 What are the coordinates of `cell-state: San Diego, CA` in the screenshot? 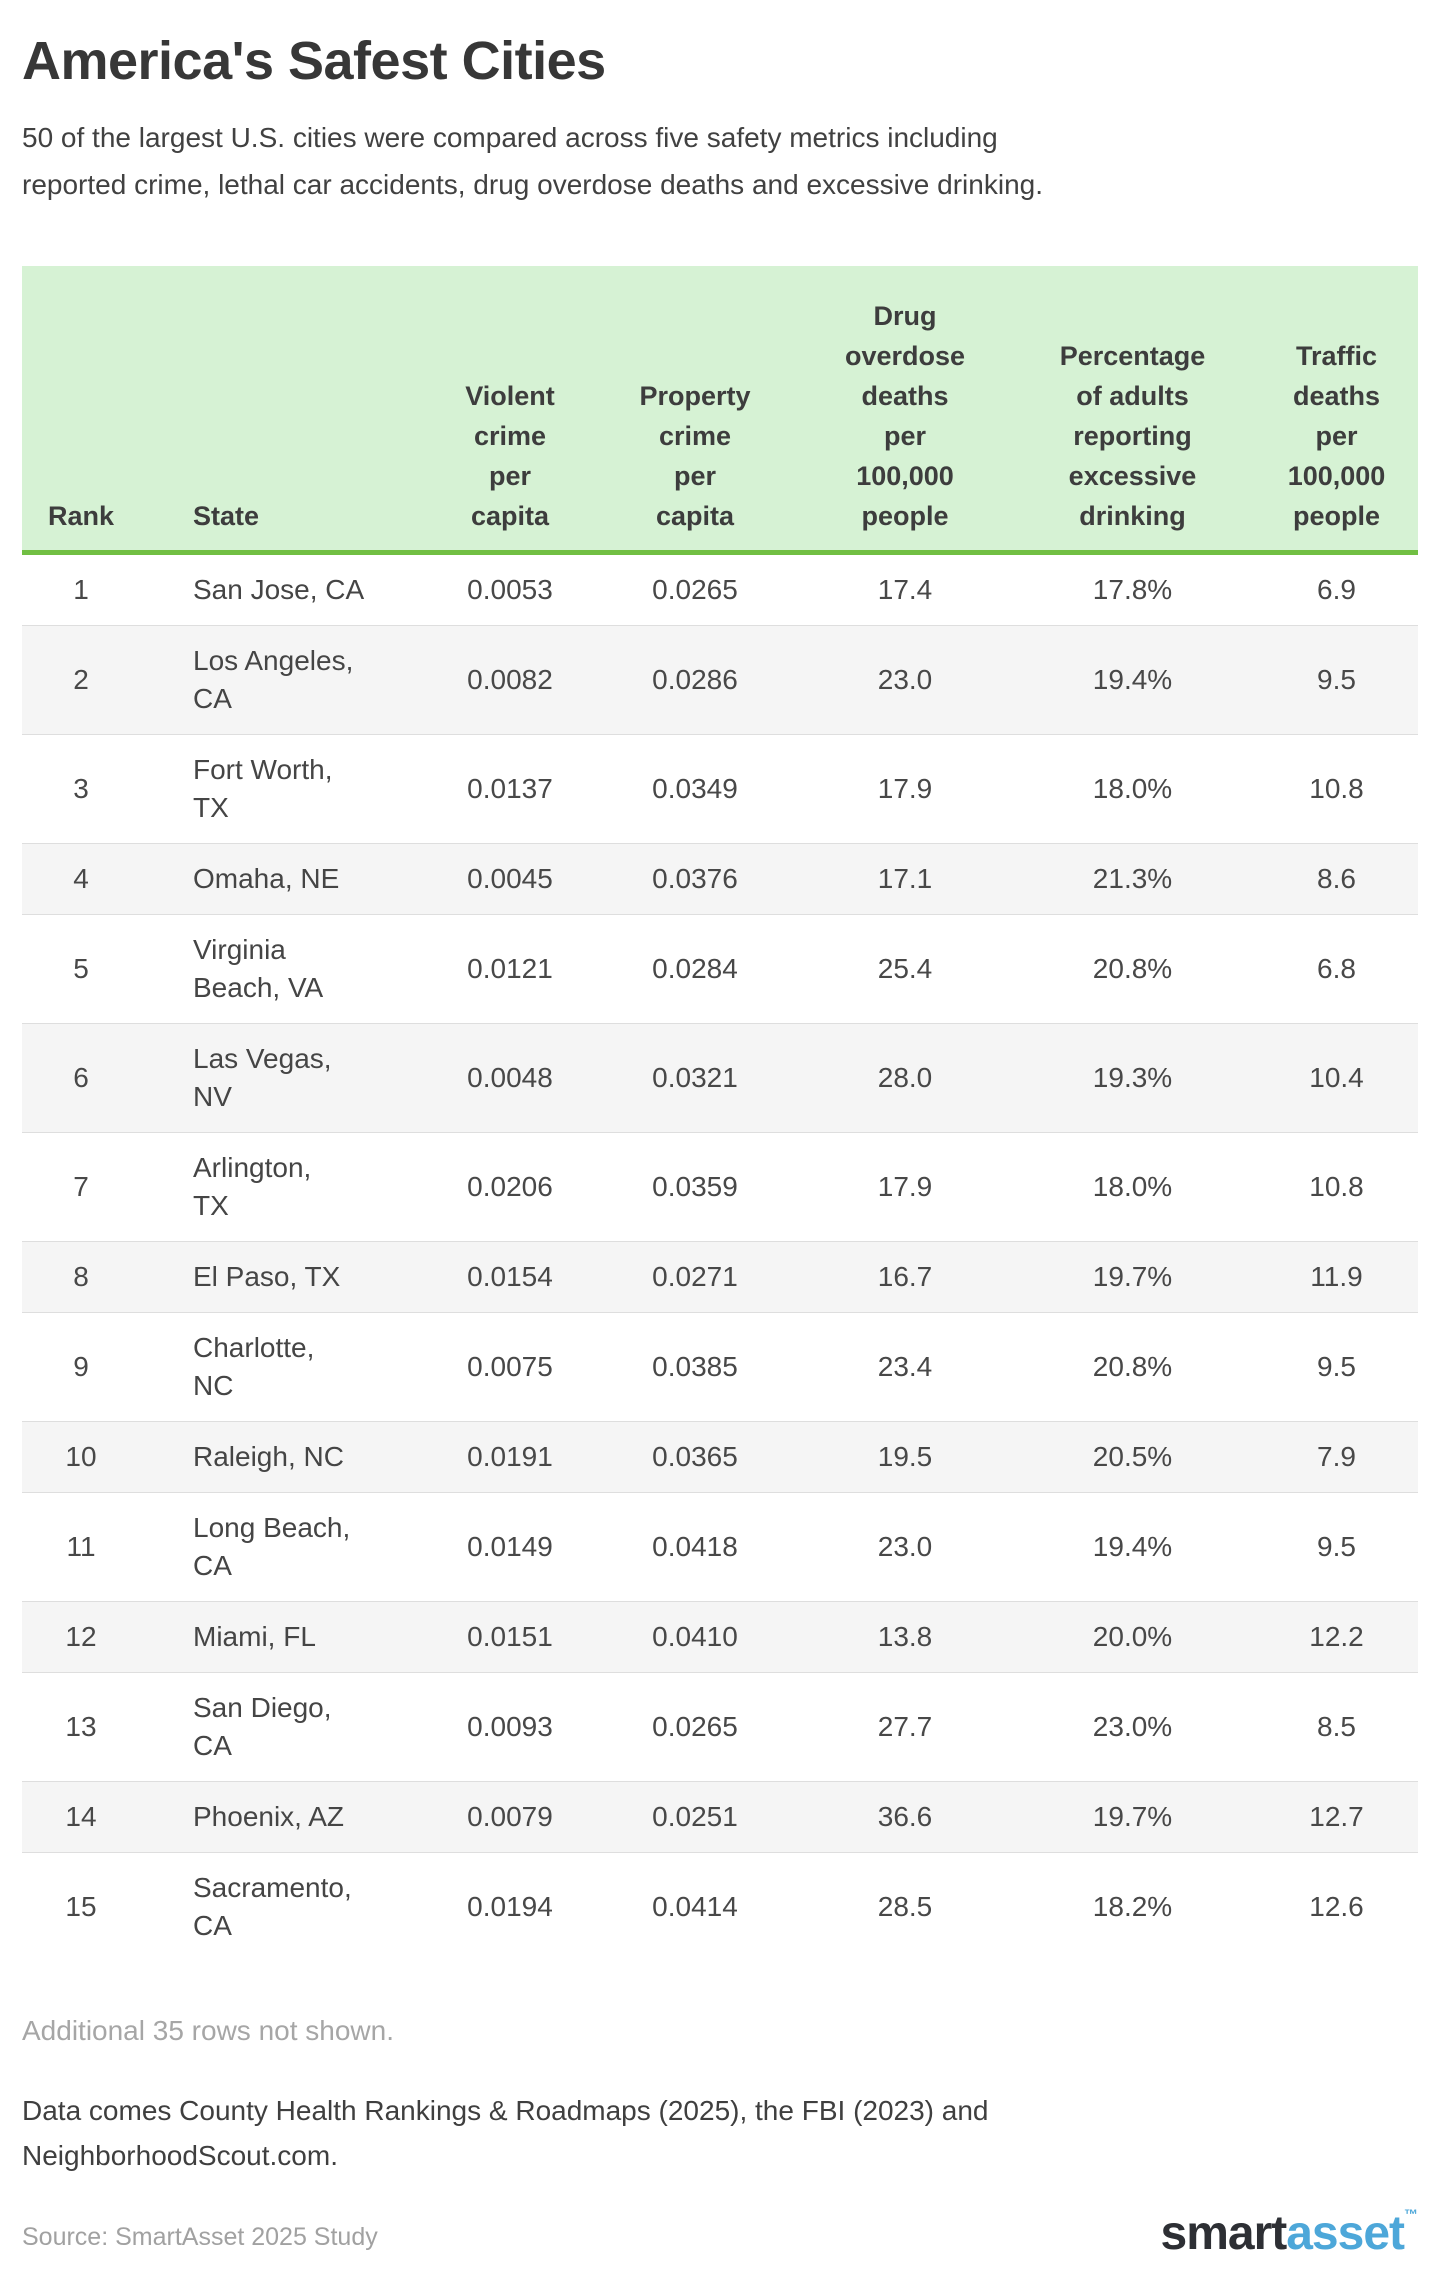 It's located at (262, 1727).